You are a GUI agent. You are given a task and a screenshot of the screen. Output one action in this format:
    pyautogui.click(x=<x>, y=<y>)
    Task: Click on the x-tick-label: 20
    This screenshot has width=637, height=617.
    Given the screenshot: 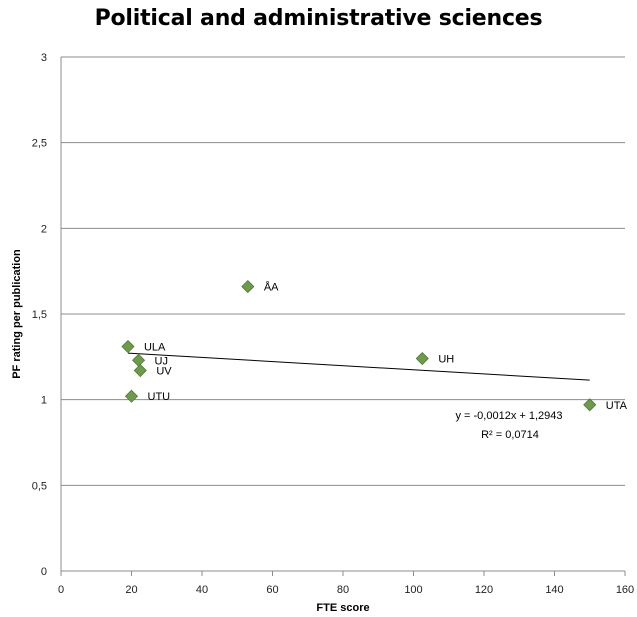 What is the action you would take?
    pyautogui.click(x=131, y=590)
    